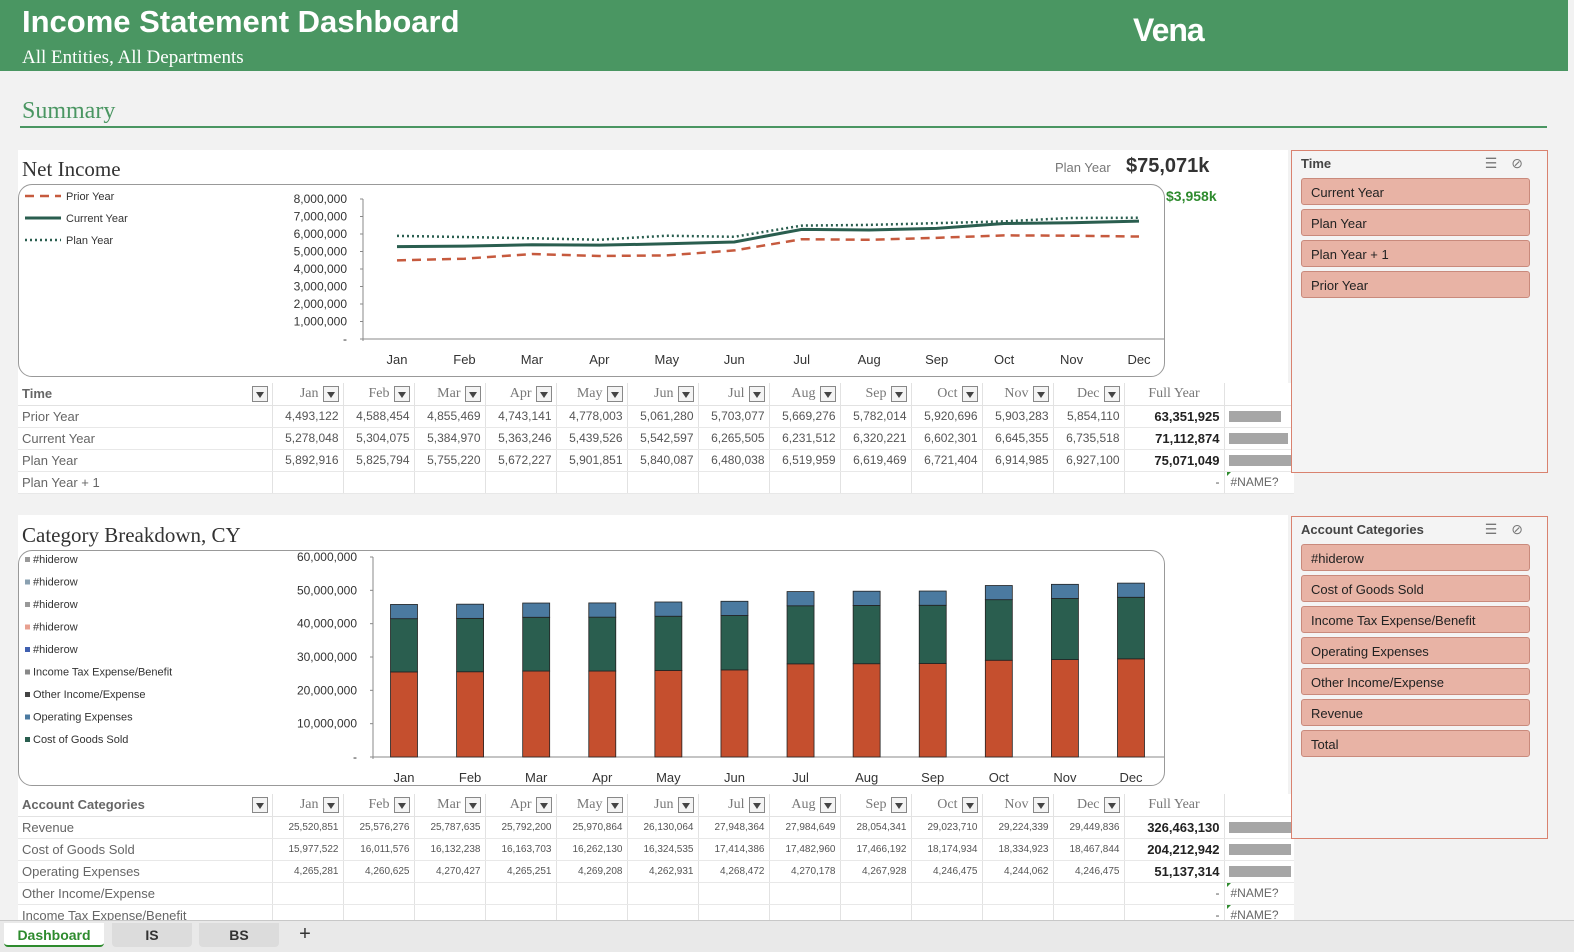  What do you see at coordinates (1018, 849) in the screenshot?
I see `value-cell: 18,334,923` at bounding box center [1018, 849].